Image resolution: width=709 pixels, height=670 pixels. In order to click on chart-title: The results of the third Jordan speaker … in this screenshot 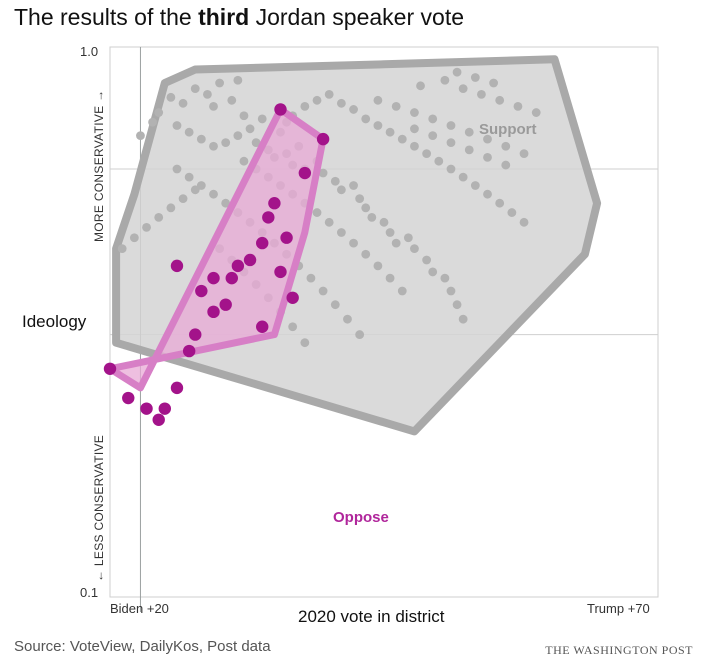, I will do `click(239, 17)`.